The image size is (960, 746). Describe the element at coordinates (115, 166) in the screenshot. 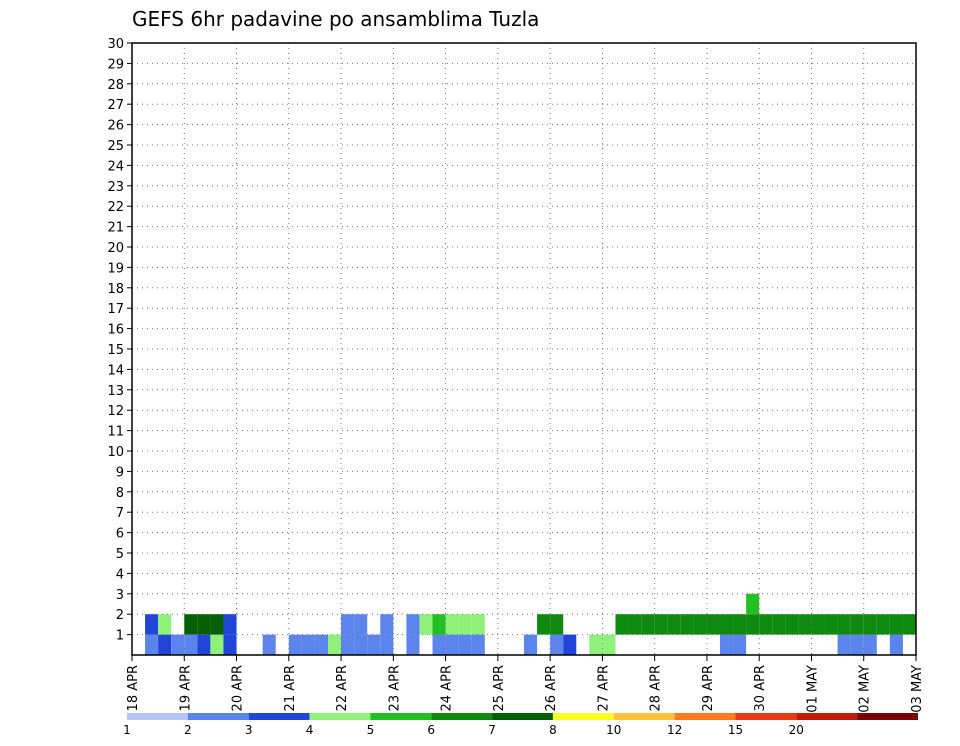

I see `y-tick-label: 24` at that location.